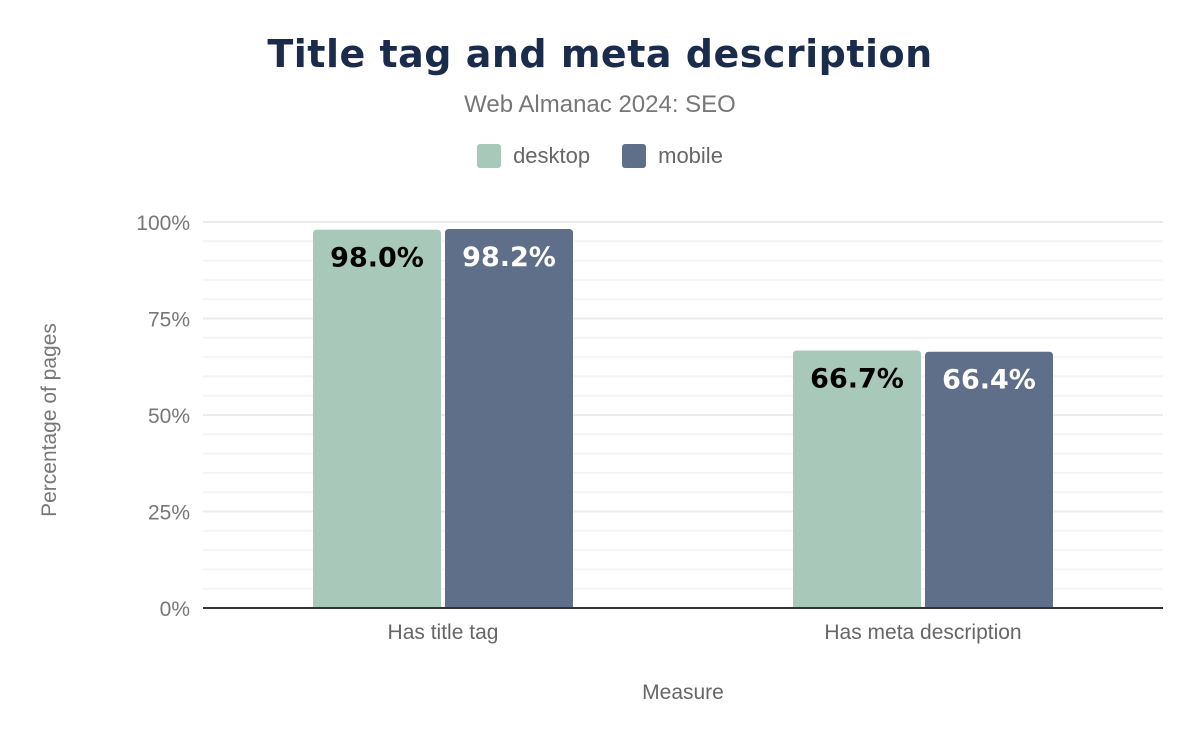  Describe the element at coordinates (169, 513) in the screenshot. I see `y-tick-label: 25%` at that location.